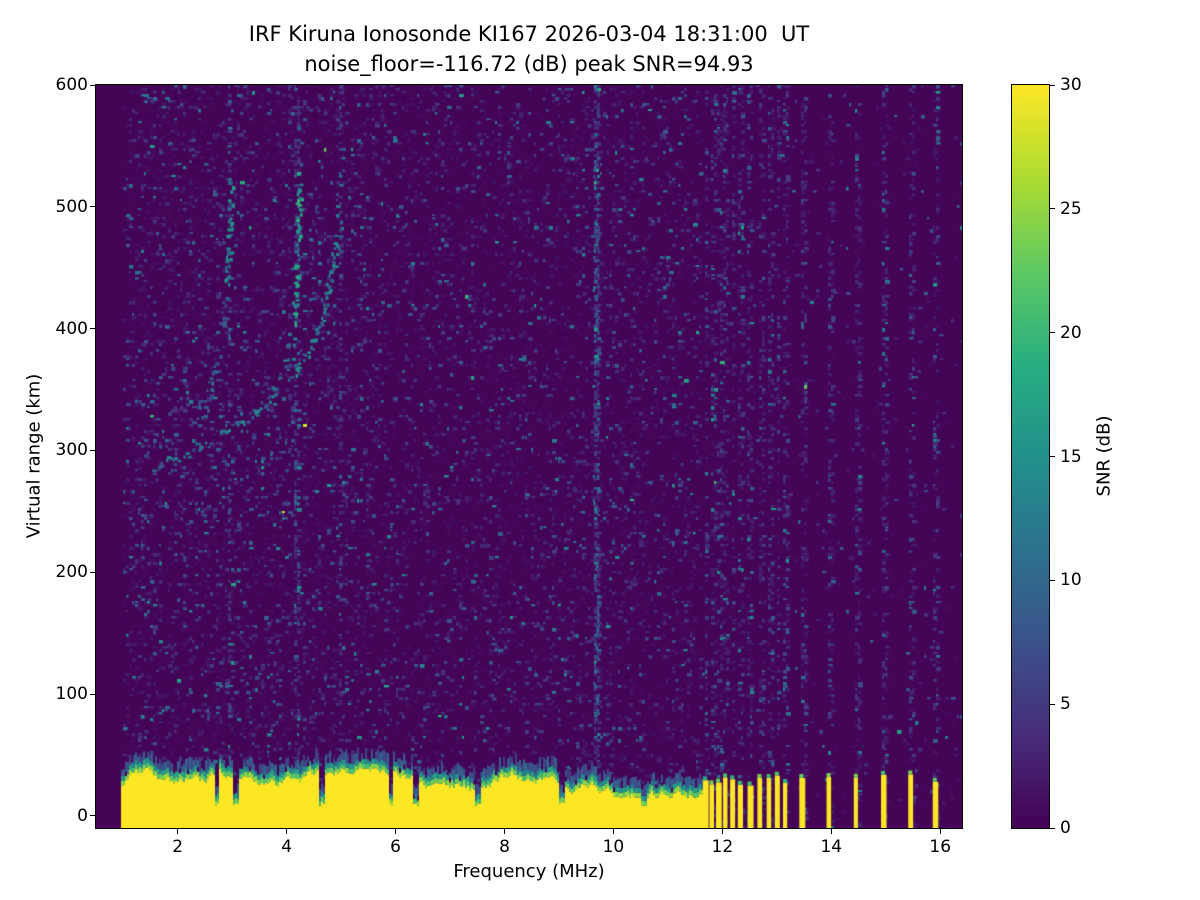  What do you see at coordinates (178, 847) in the screenshot?
I see `x-tick-label: 2` at bounding box center [178, 847].